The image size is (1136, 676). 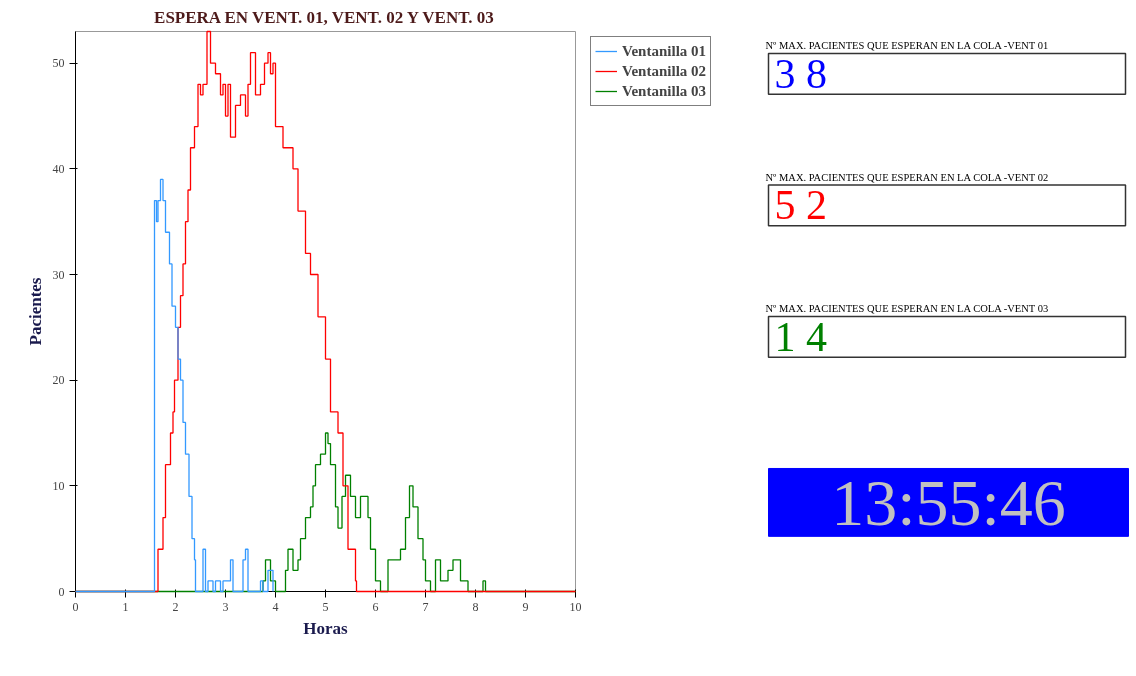 I want to click on x-tick-label: 0, so click(x=75, y=606).